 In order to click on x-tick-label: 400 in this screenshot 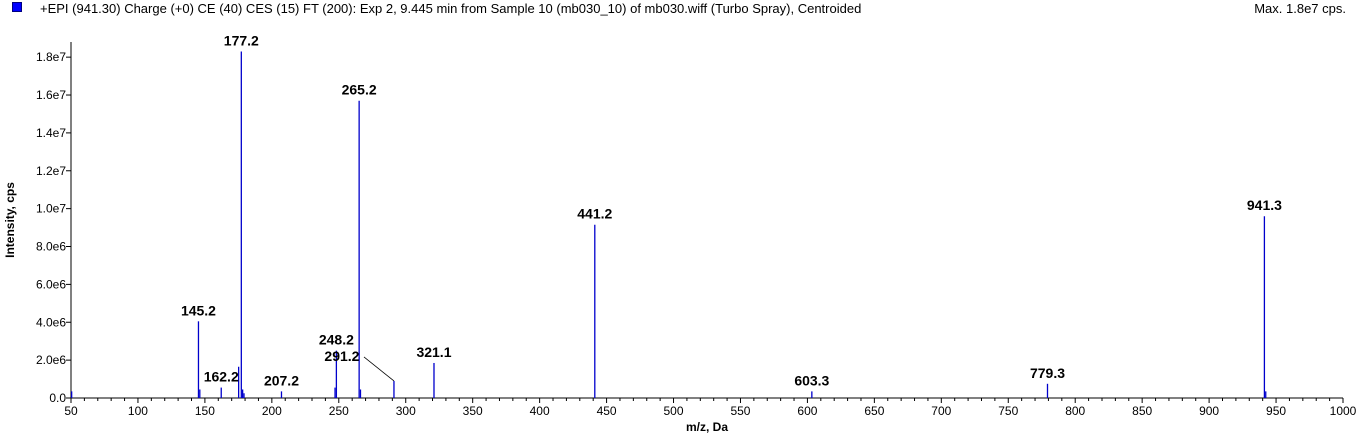, I will do `click(540, 411)`.